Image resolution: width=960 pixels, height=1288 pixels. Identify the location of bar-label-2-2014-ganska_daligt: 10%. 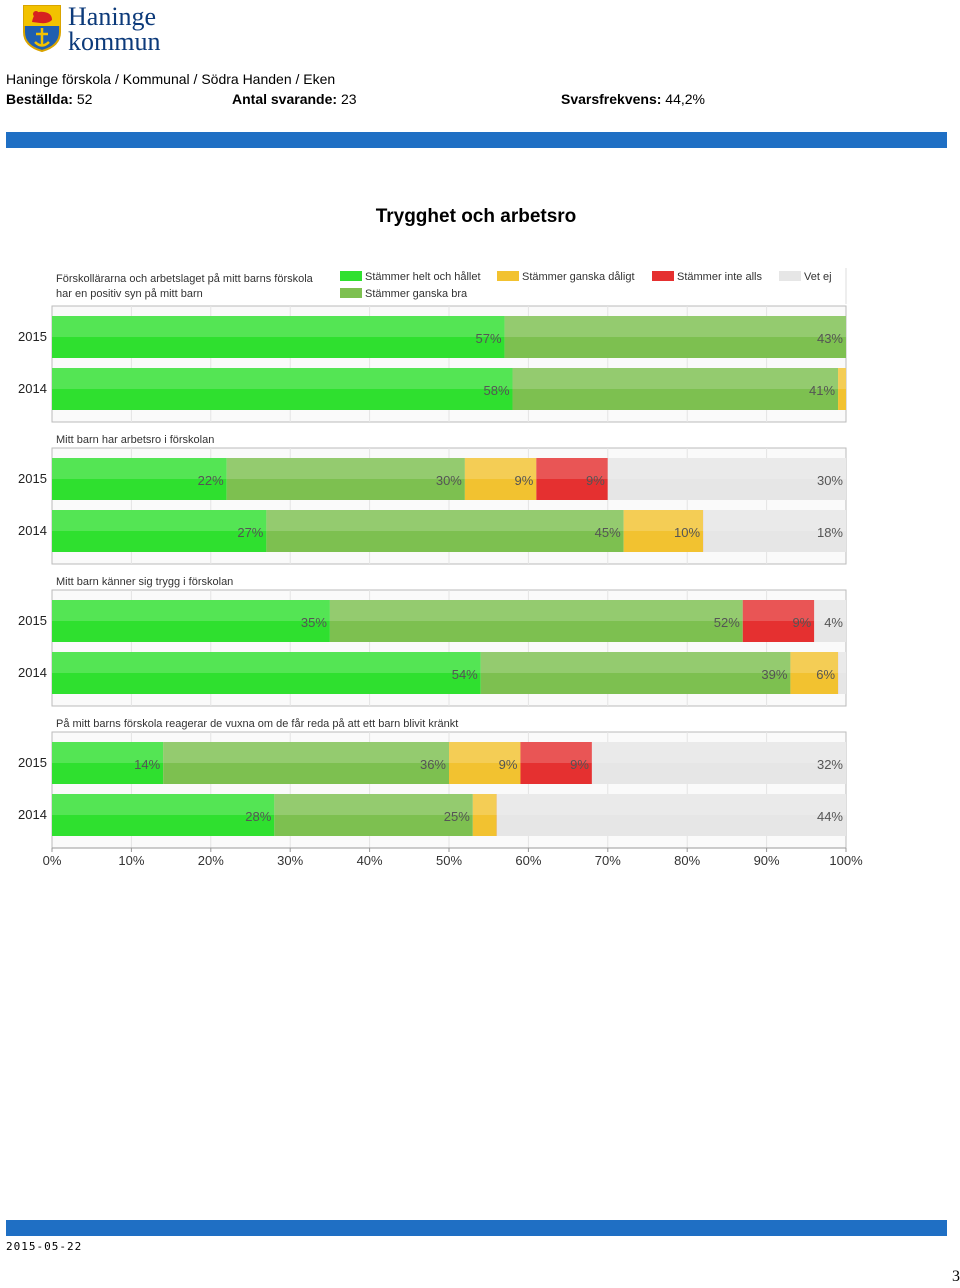
(687, 532).